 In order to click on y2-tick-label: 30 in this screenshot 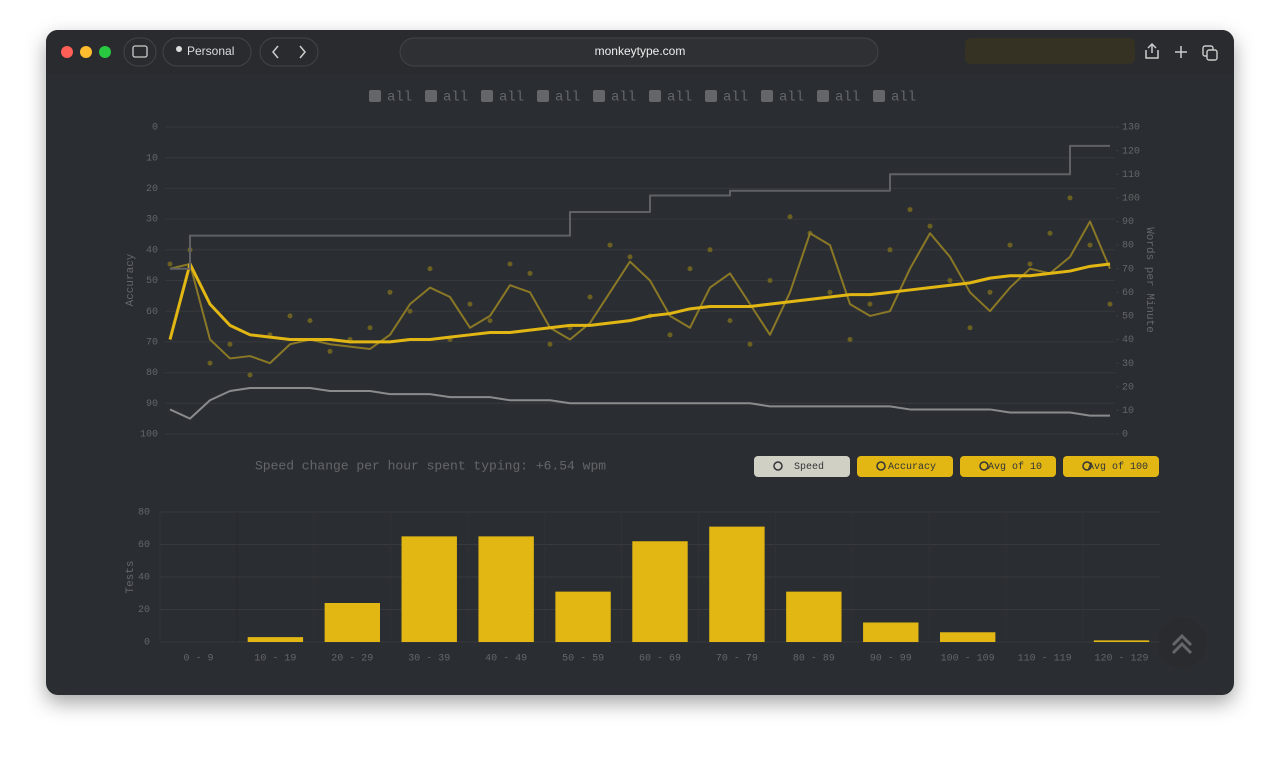, I will do `click(1128, 364)`.